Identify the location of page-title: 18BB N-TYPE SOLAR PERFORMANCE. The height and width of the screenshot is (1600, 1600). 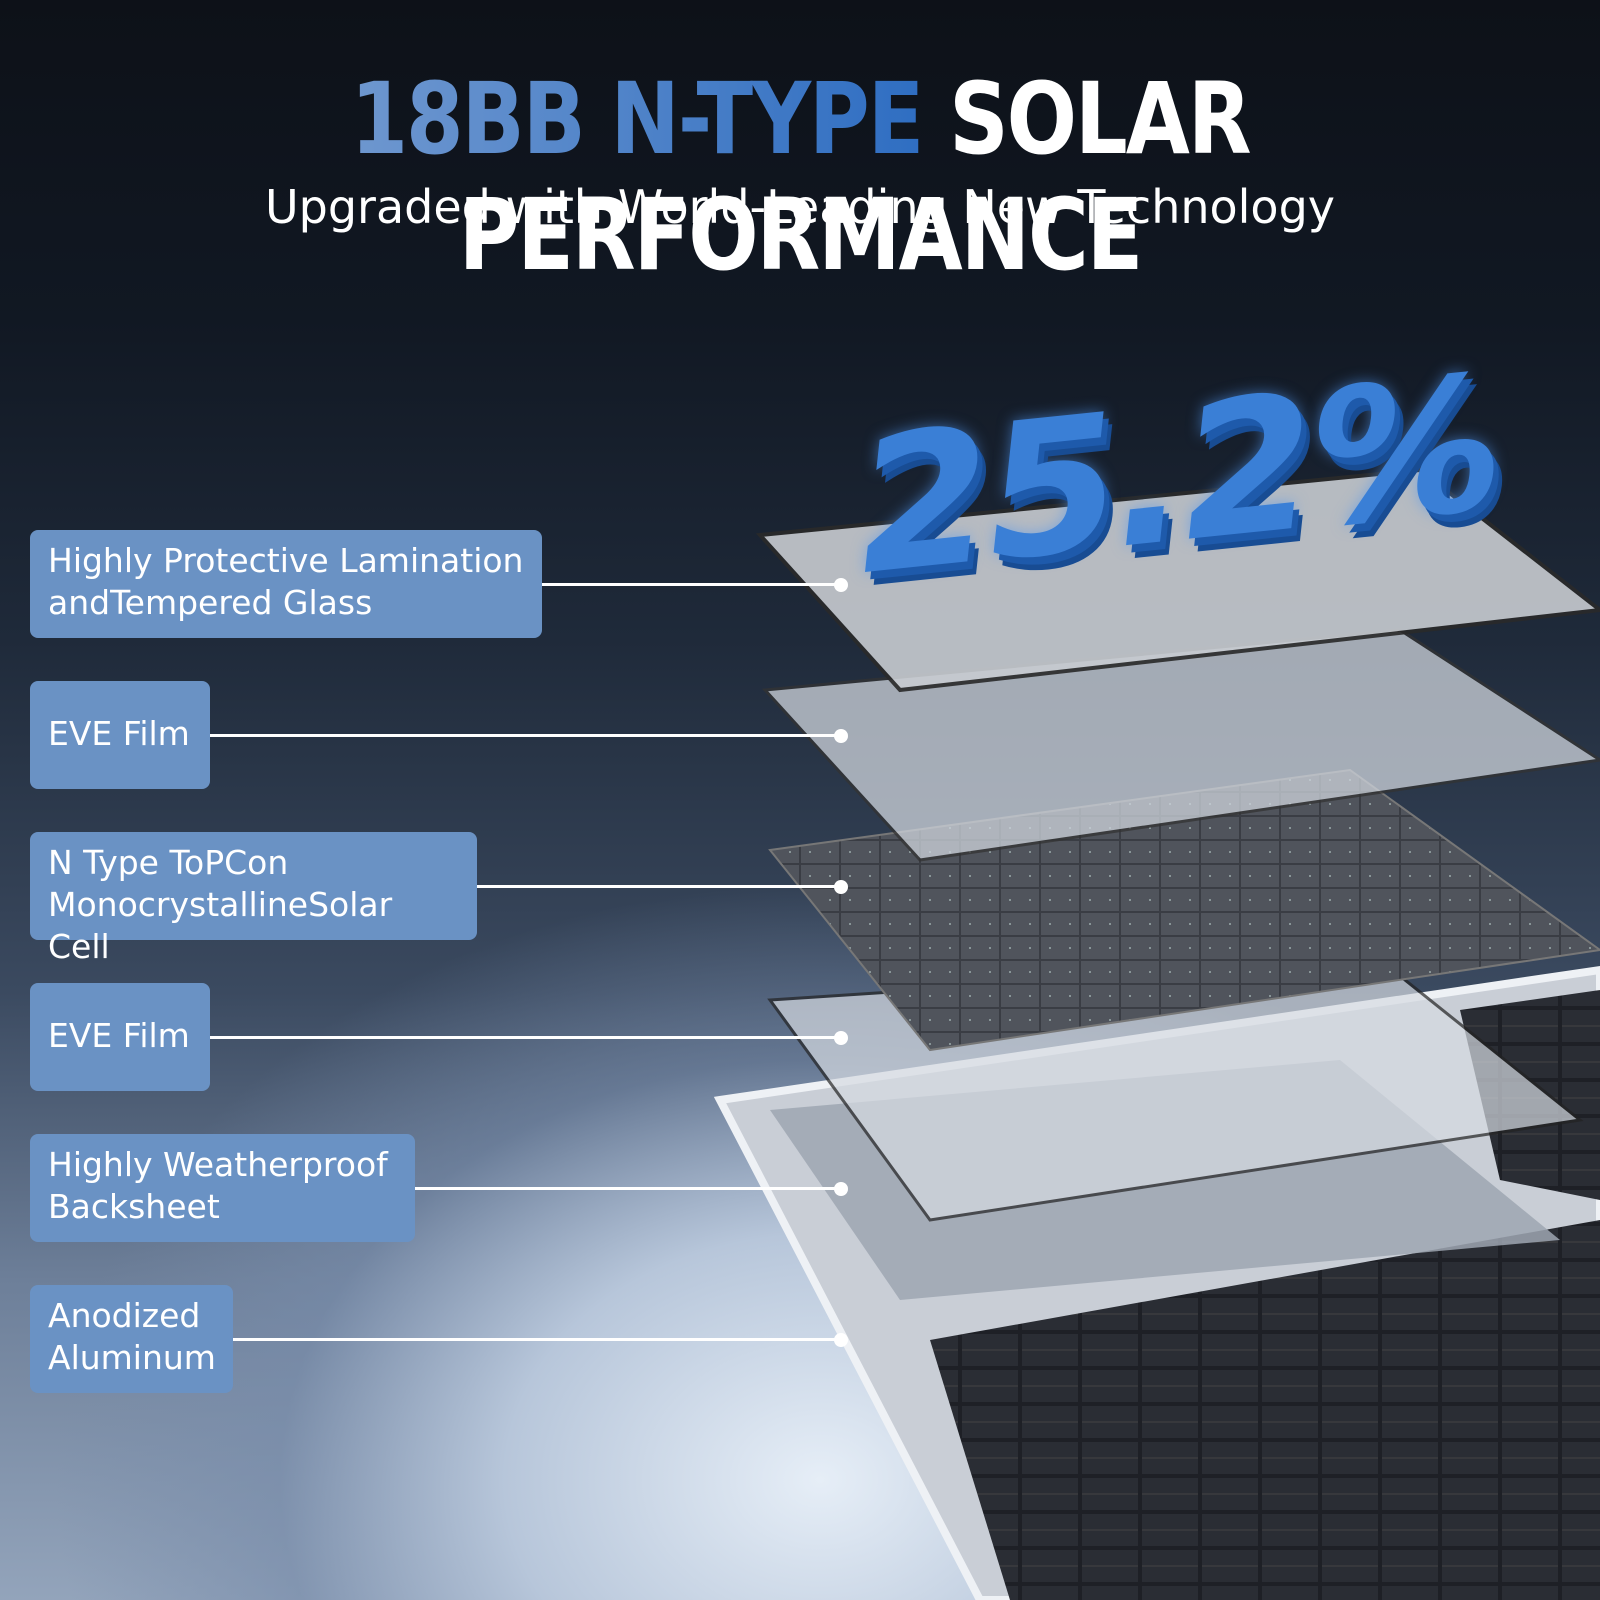
(800, 176).